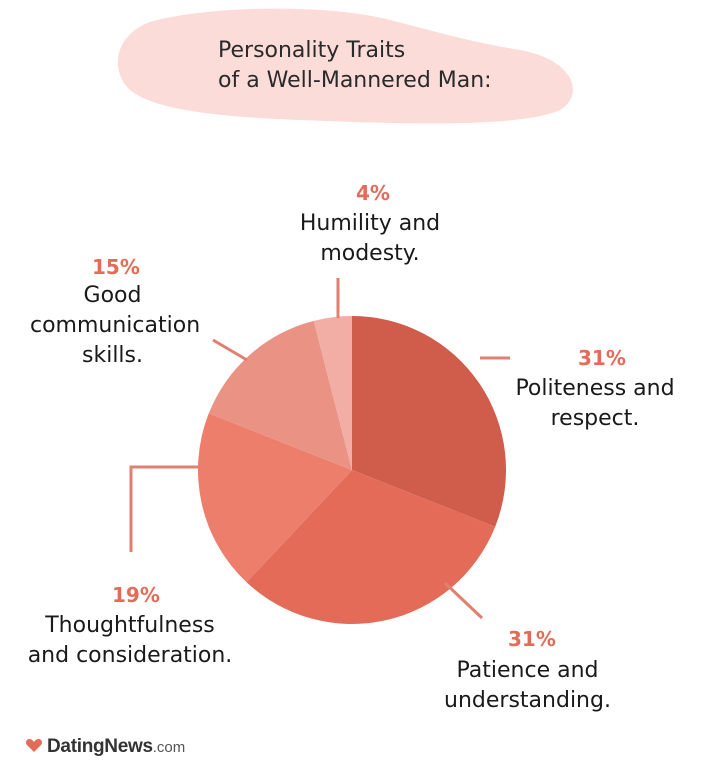 Image resolution: width=704 pixels, height=769 pixels. Describe the element at coordinates (130, 641) in the screenshot. I see `slice-label-thoughtfulness: Thoughtfulness and consideration.` at that location.